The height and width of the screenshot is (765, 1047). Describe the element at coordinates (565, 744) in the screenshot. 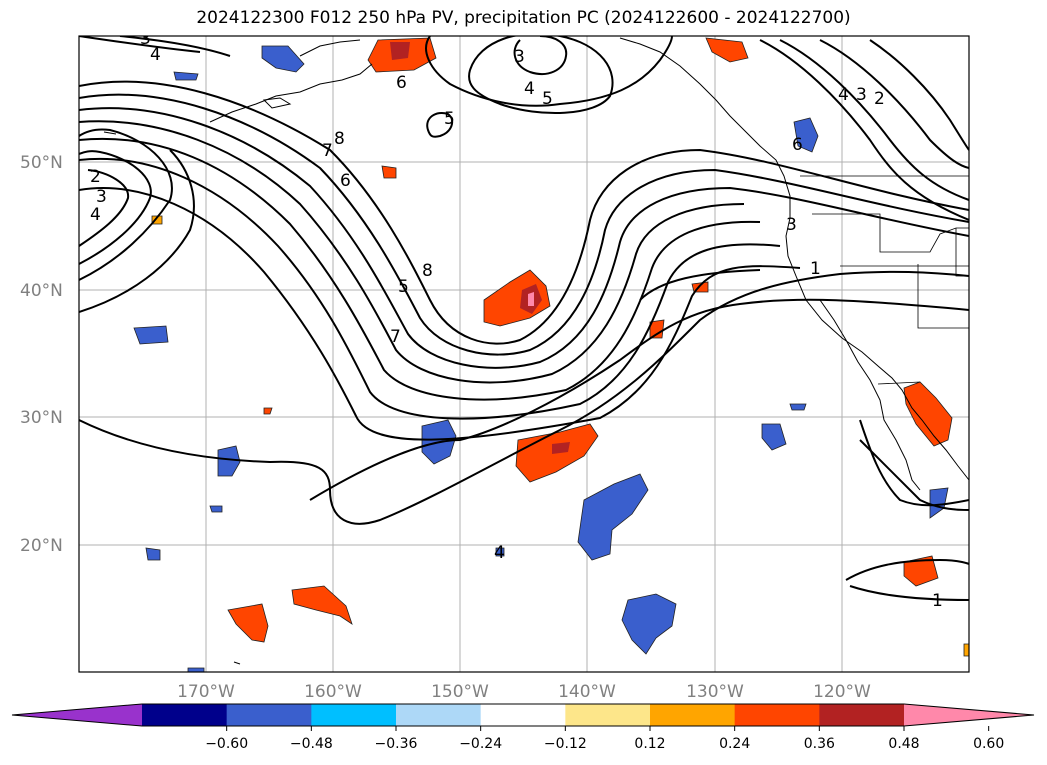

I see `colorbar-tick-label: −0.12` at that location.